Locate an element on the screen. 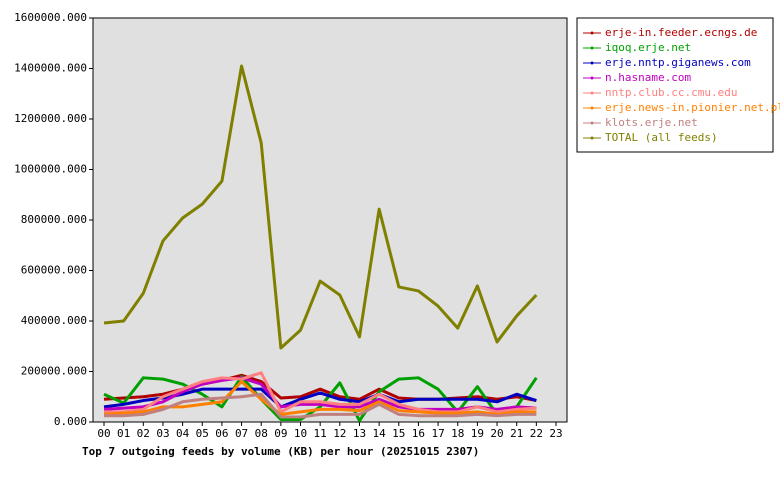 This screenshot has height=480, width=780. x-tick-label: 13 is located at coordinates (359, 433).